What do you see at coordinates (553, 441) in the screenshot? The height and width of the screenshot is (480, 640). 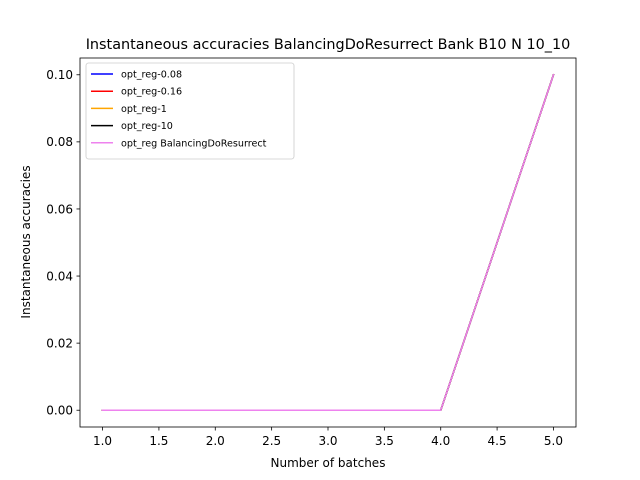 I see `x-tick-label: 5.0` at bounding box center [553, 441].